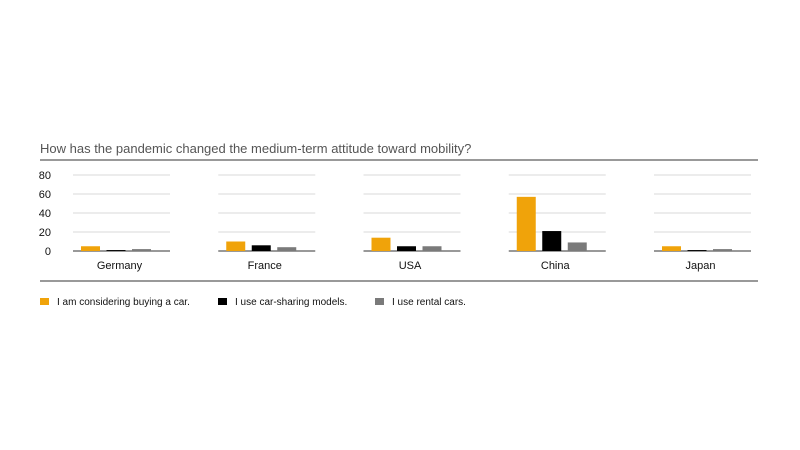 The image size is (800, 450). What do you see at coordinates (44, 301) in the screenshot?
I see `legend-swatch-i-am-considering-buying-a-car` at bounding box center [44, 301].